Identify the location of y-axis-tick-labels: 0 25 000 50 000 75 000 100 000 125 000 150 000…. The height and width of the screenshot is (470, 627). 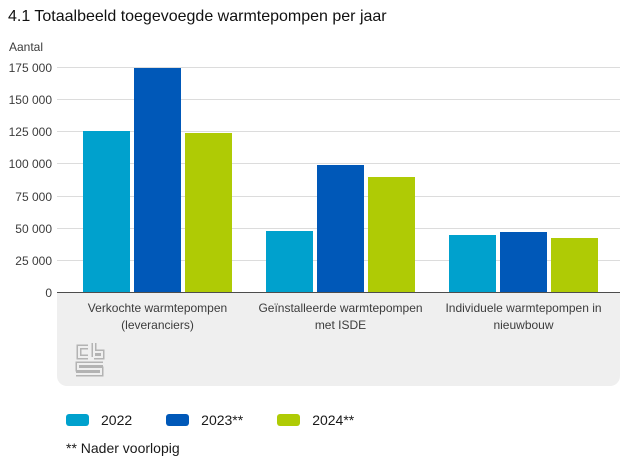
(26, 180).